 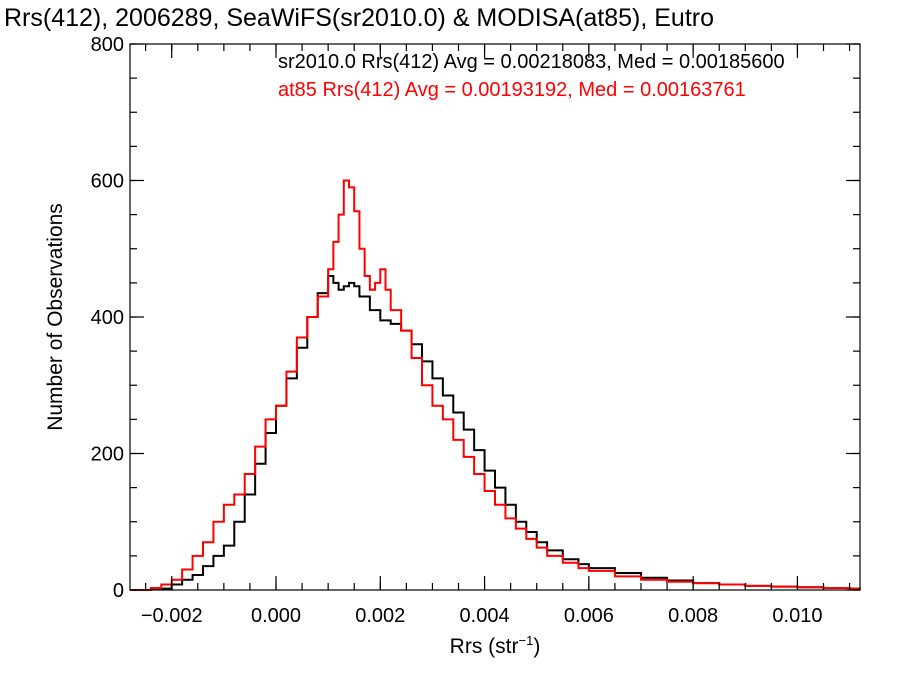 What do you see at coordinates (276, 616) in the screenshot?
I see `x-tick-label: 0.000` at bounding box center [276, 616].